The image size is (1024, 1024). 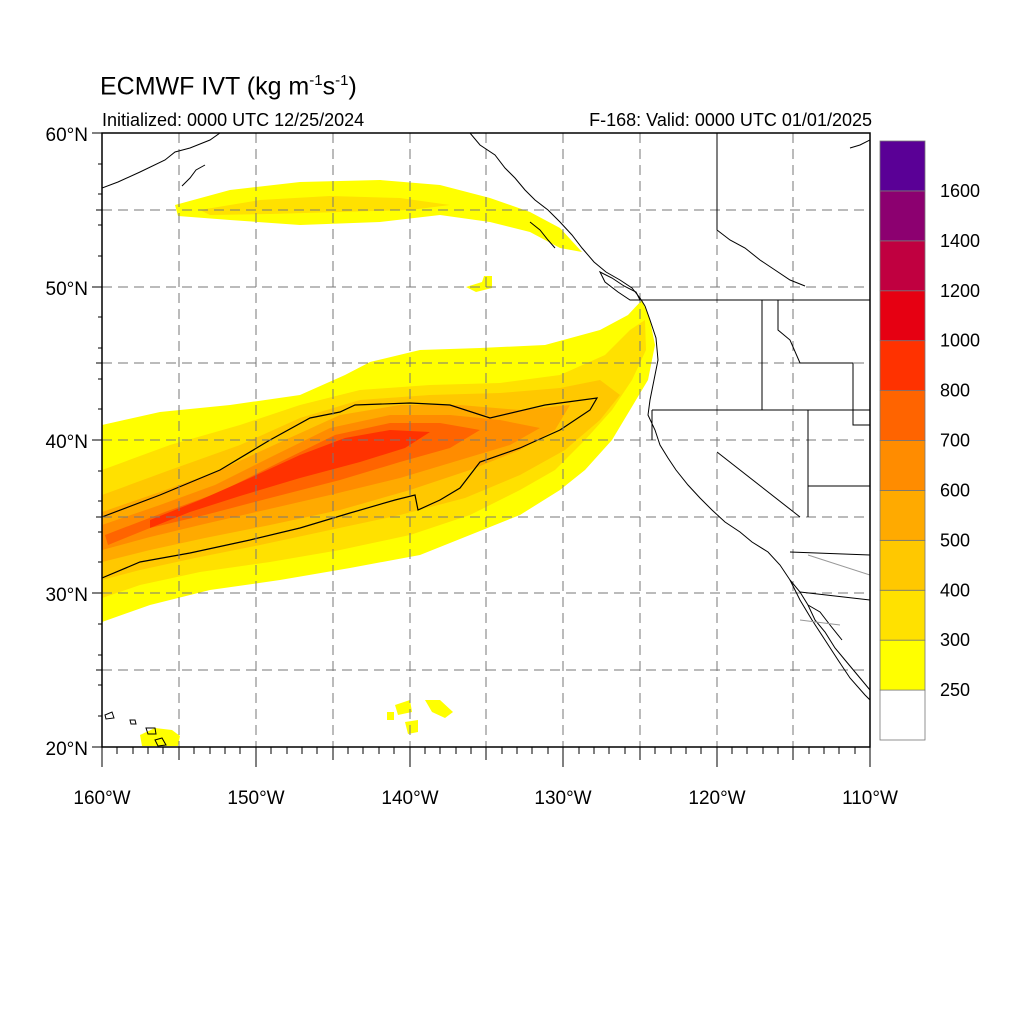 What do you see at coordinates (67, 442) in the screenshot?
I see `lat-label-40: 40°N` at bounding box center [67, 442].